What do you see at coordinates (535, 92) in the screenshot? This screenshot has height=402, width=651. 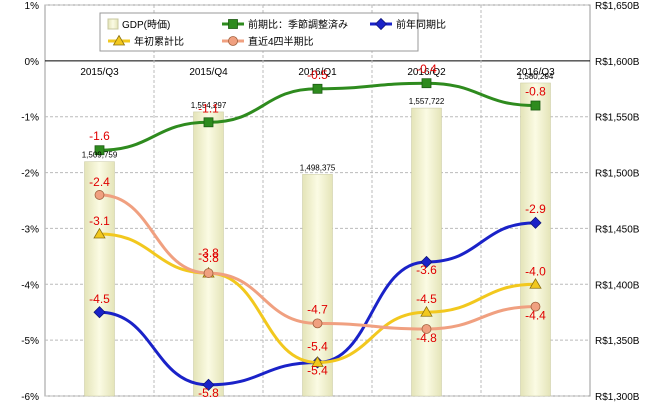 I see `series-value-label: -0.8` at bounding box center [535, 92].